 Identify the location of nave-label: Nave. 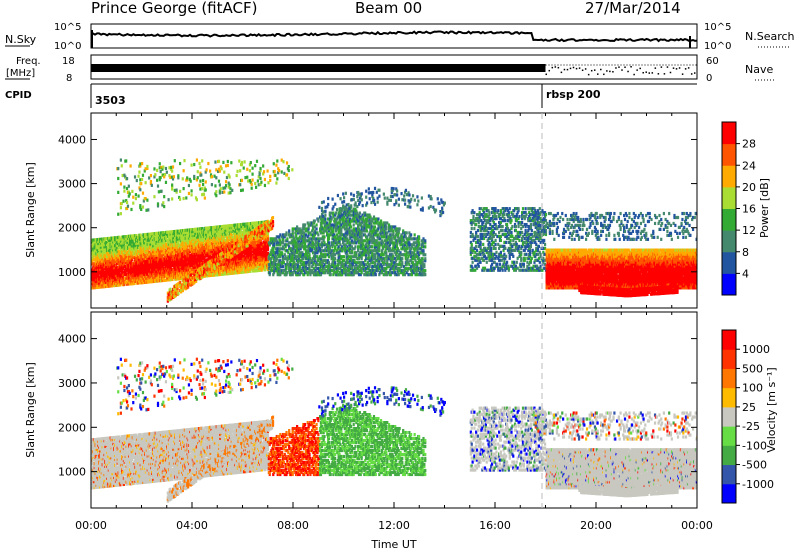
(759, 69).